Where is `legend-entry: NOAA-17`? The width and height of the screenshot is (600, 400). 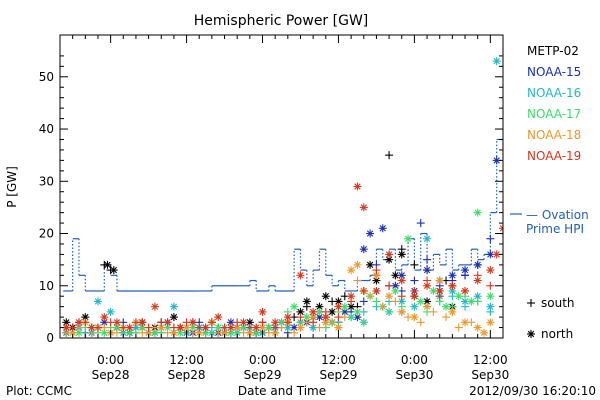
legend-entry: NOAA-17 is located at coordinates (554, 114).